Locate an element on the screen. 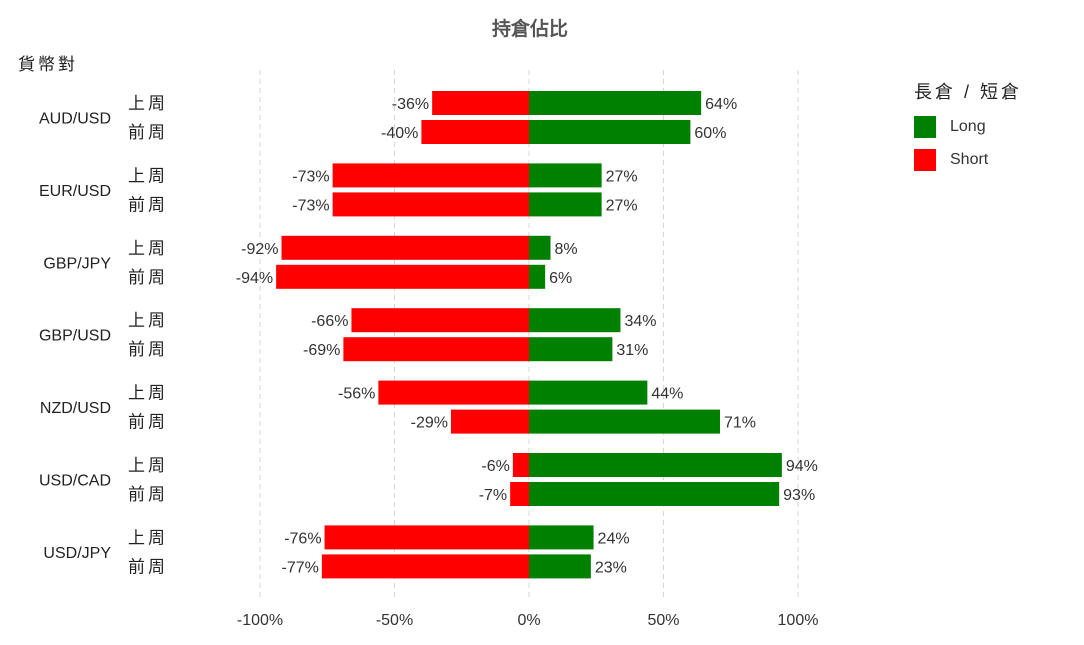  long-value-label: 93% is located at coordinates (799, 495).